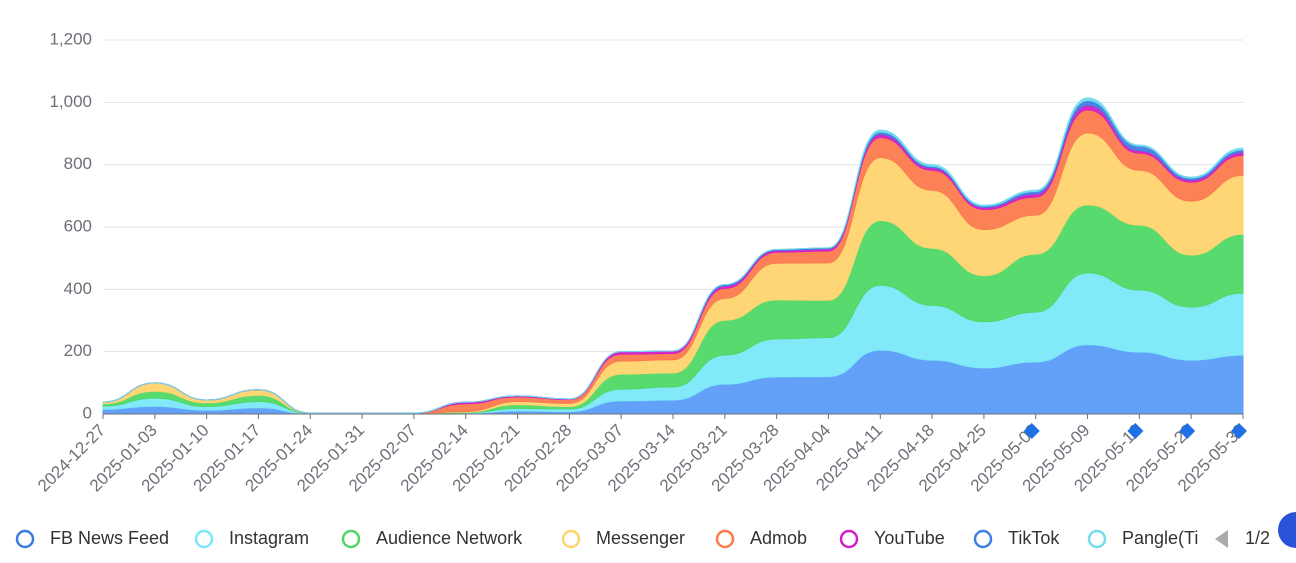 The height and width of the screenshot is (563, 1296). I want to click on legend-label: TikTok, so click(1034, 538).